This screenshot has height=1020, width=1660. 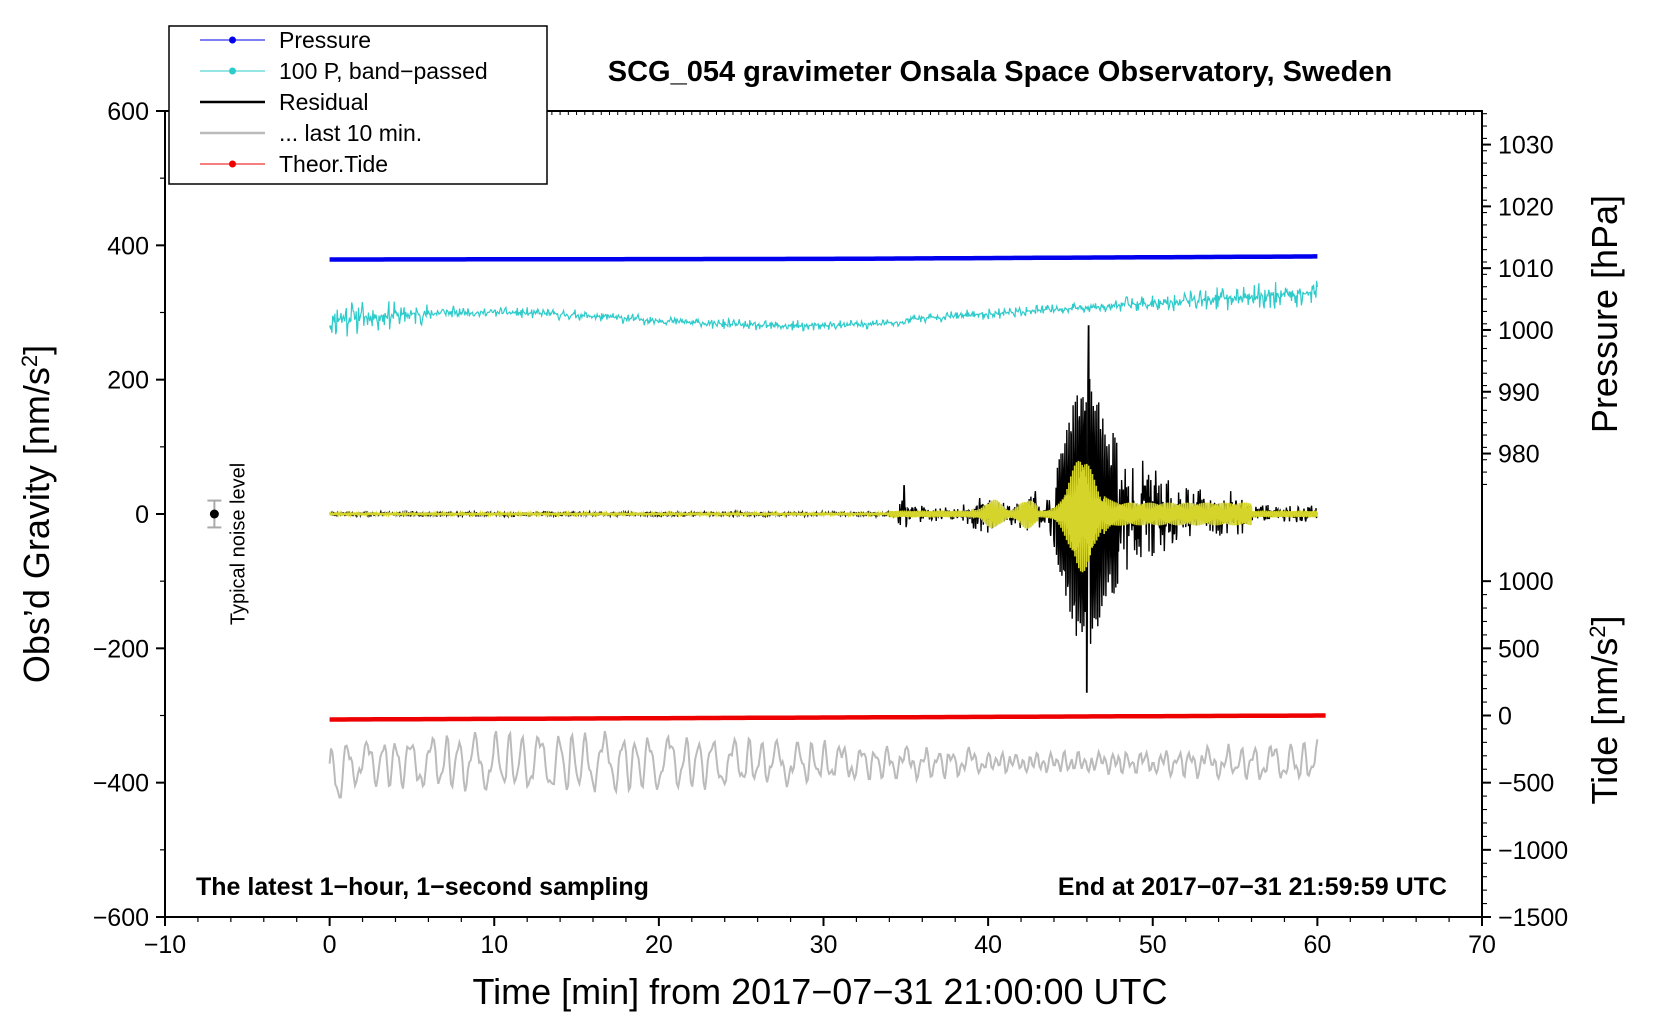 I want to click on legend-label: 100 P, band−passed, so click(x=383, y=71).